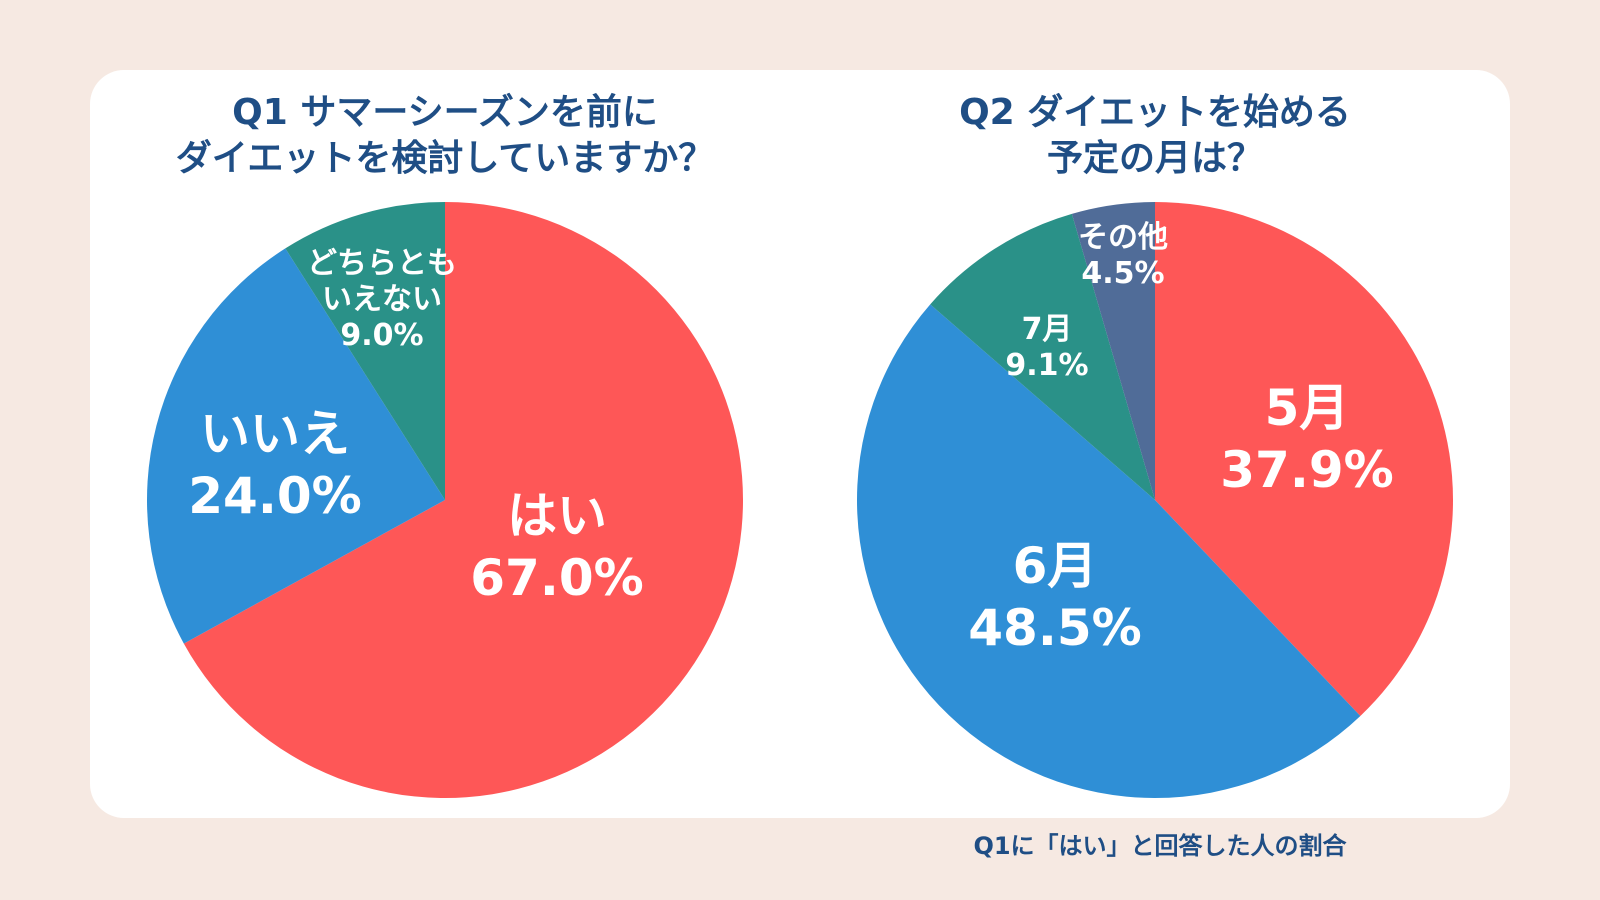 Image resolution: width=1600 pixels, height=900 pixels. What do you see at coordinates (1055, 566) in the screenshot?
I see `q2-slice-1-name: 6月` at bounding box center [1055, 566].